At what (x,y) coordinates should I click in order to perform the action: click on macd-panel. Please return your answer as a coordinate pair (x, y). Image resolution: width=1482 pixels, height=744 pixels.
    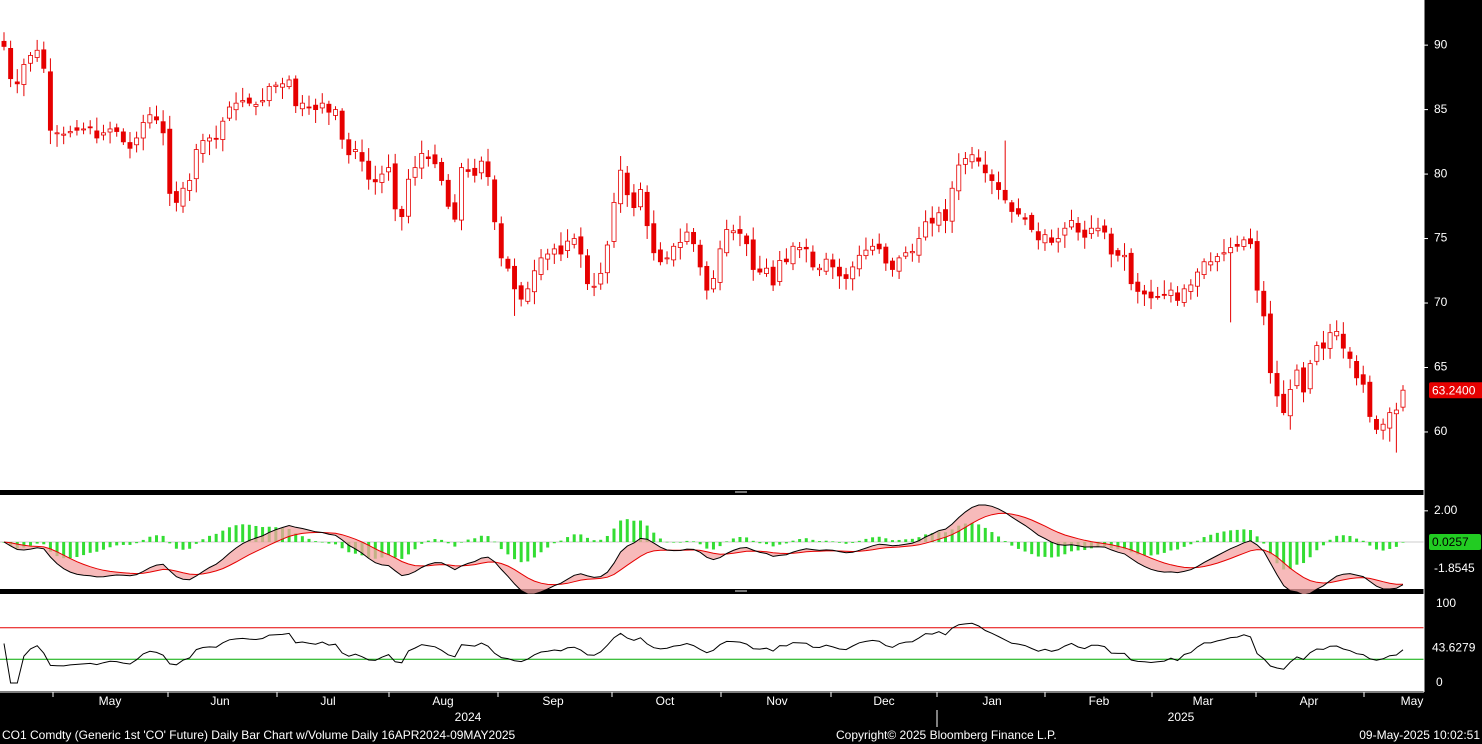
    Looking at the image, I should click on (712, 545).